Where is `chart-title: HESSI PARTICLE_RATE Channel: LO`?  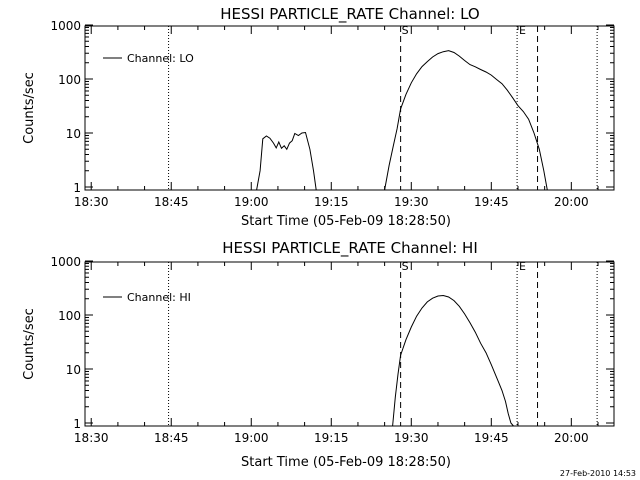 chart-title: HESSI PARTICLE_RATE Channel: LO is located at coordinates (349, 14).